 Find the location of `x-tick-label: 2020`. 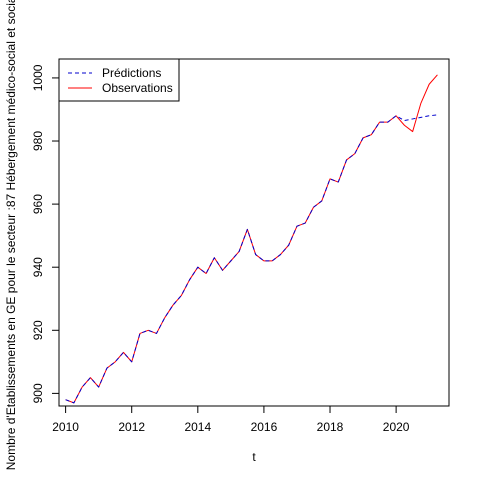

x-tick-label: 2020 is located at coordinates (396, 427).